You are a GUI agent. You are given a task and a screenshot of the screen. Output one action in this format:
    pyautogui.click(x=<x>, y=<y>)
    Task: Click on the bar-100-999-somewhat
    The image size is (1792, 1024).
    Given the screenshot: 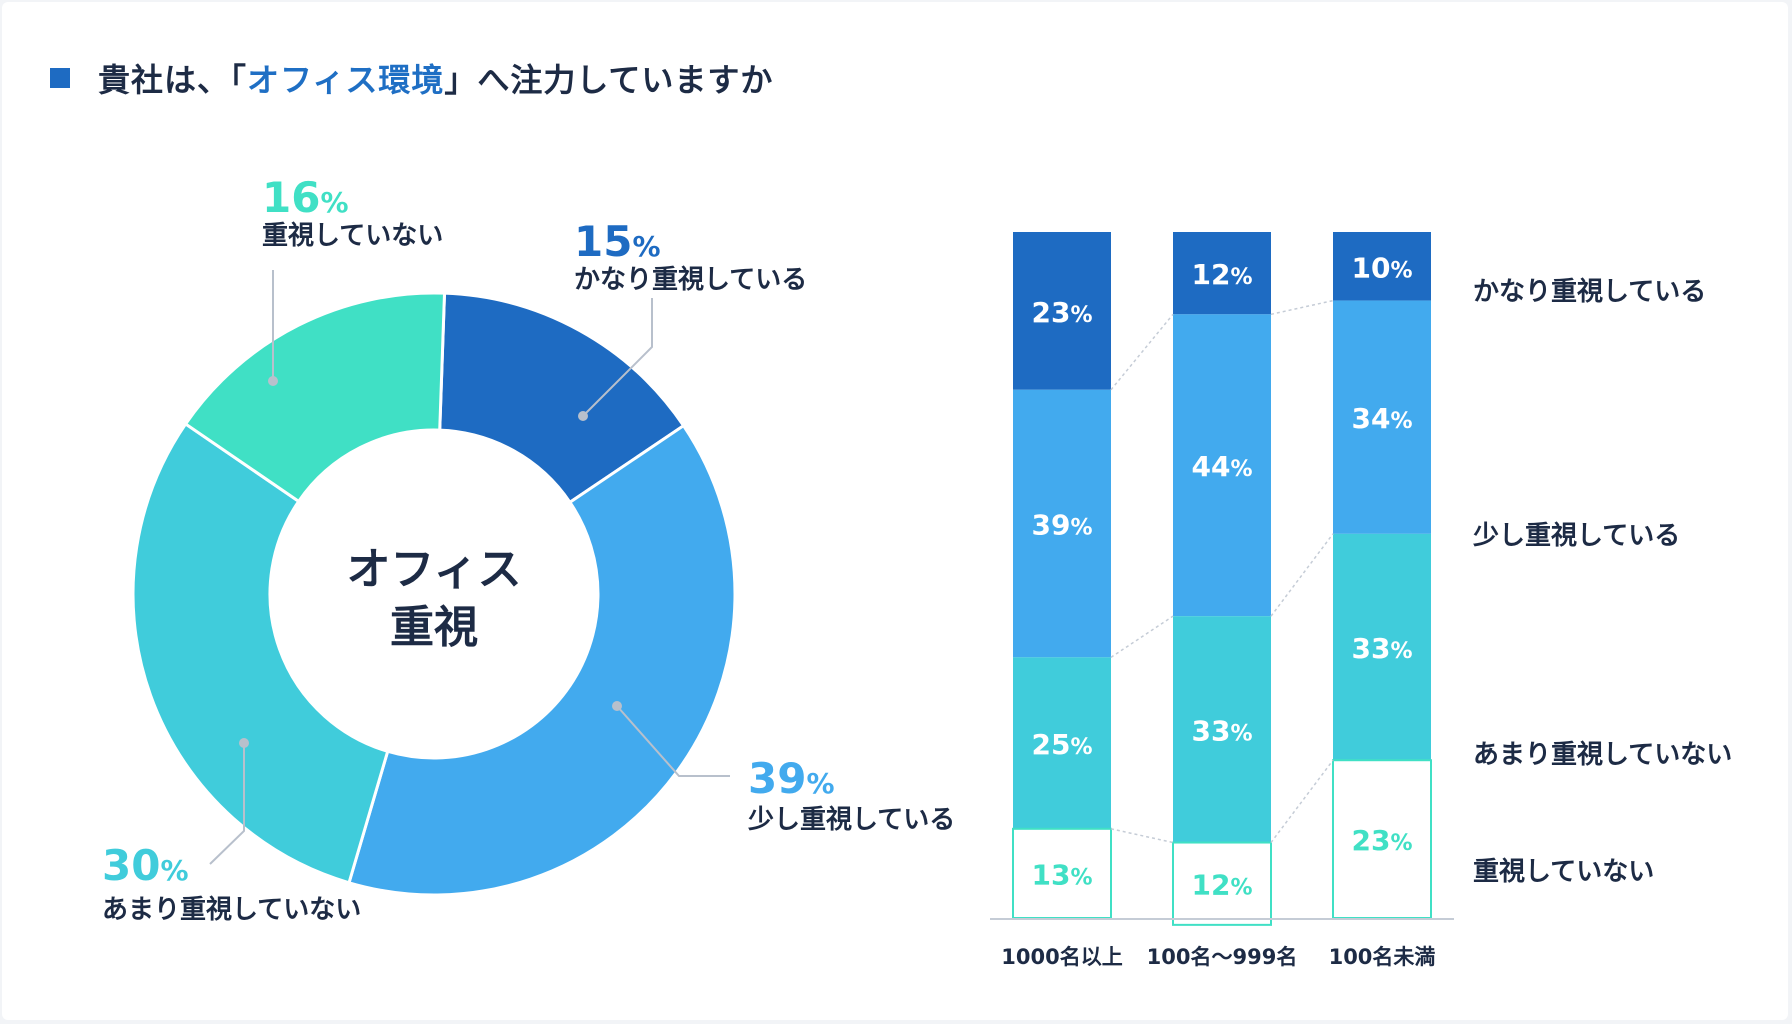 What is the action you would take?
    pyautogui.click(x=1222, y=465)
    